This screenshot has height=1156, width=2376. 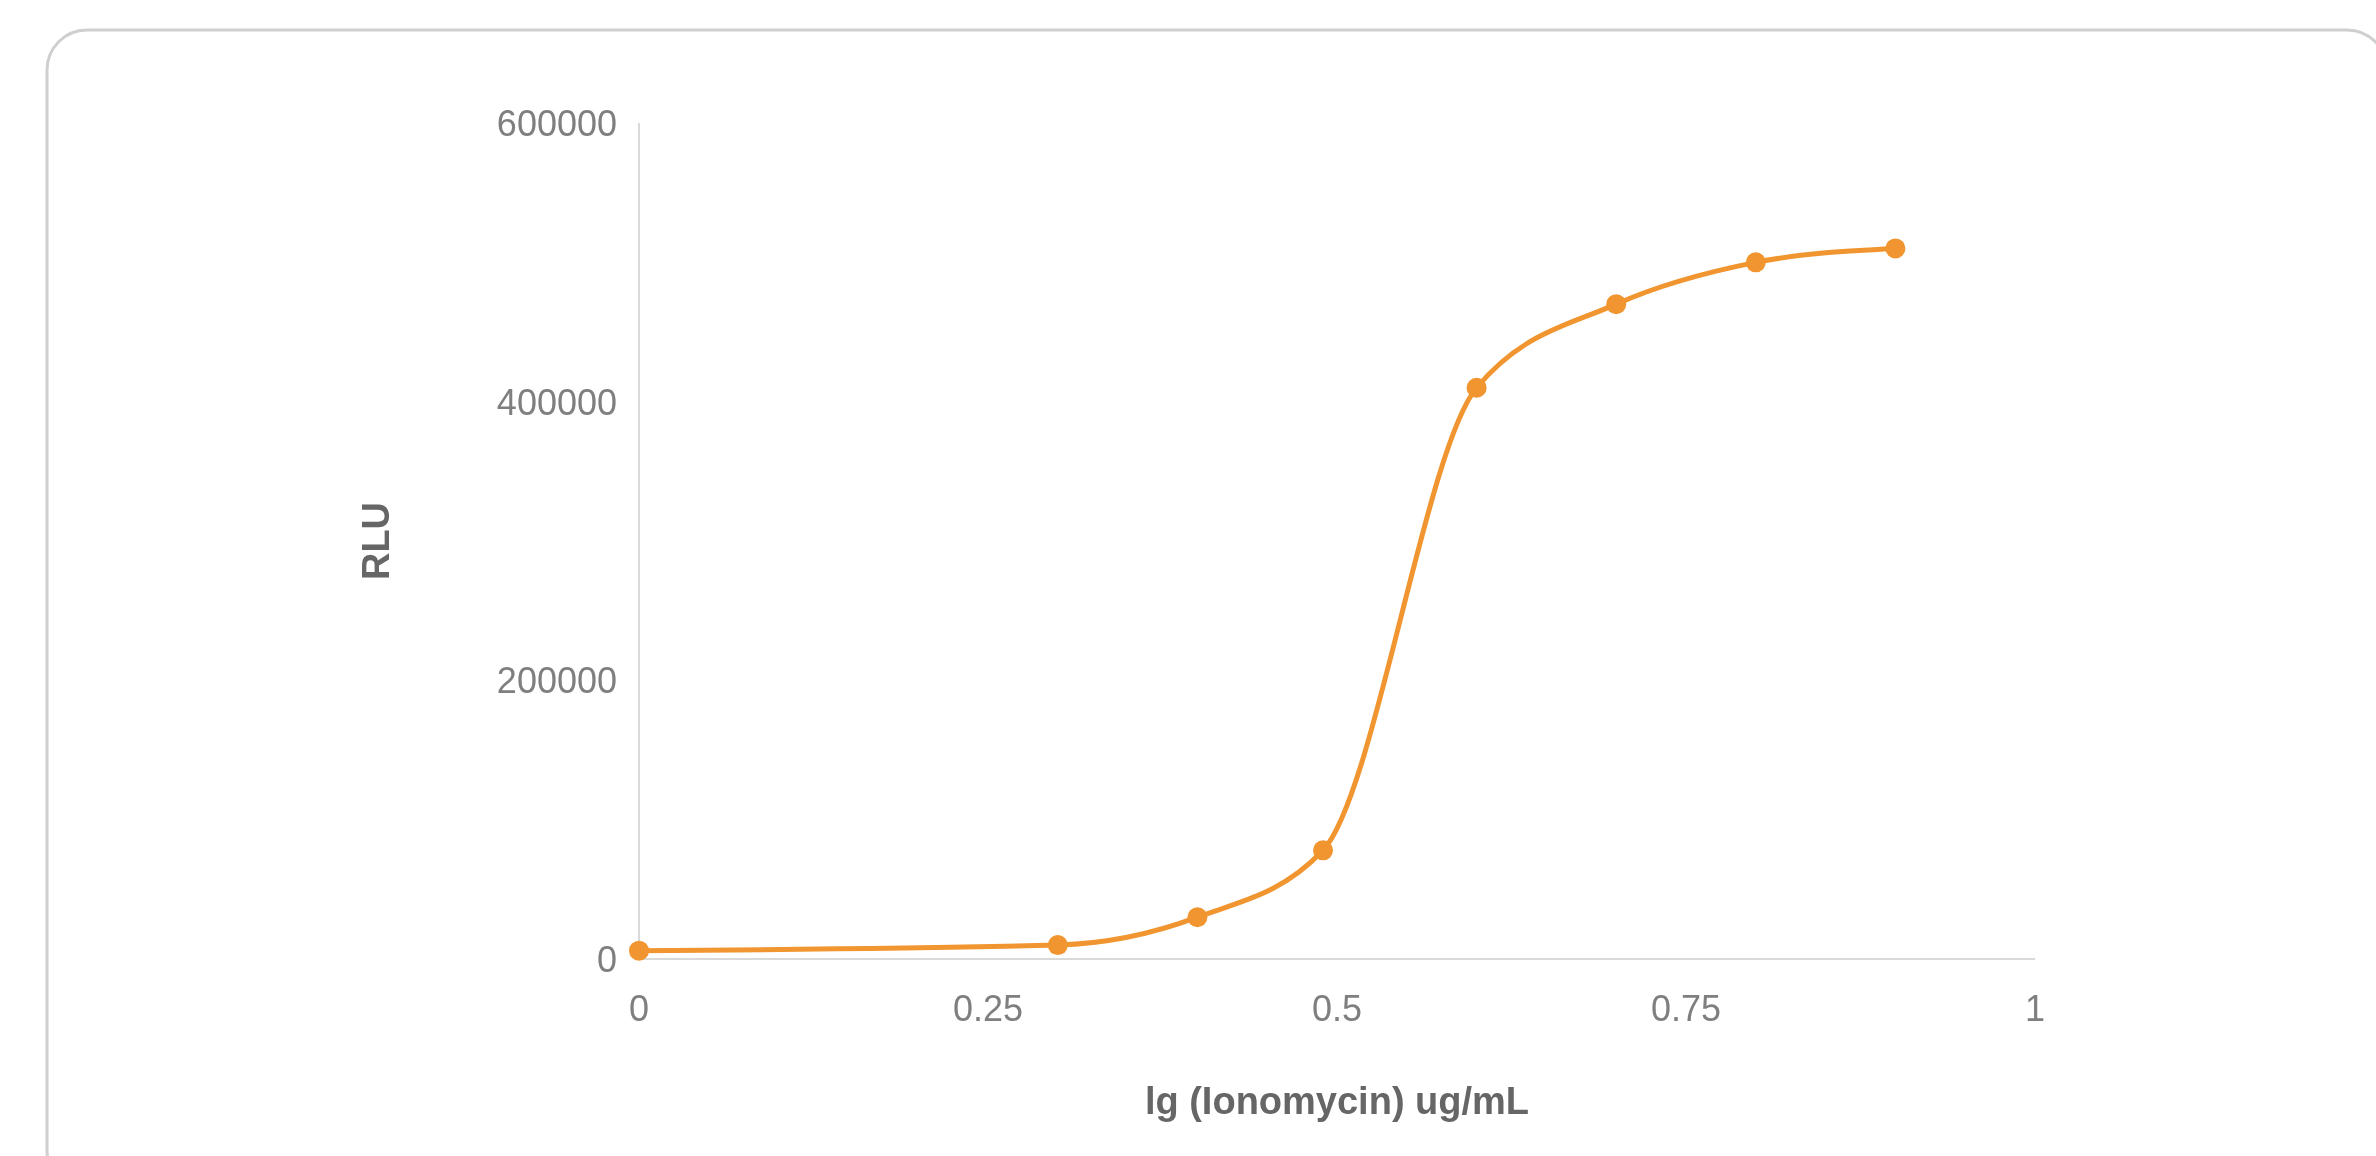 What do you see at coordinates (556, 123) in the screenshot?
I see `y-tick-label: 600000` at bounding box center [556, 123].